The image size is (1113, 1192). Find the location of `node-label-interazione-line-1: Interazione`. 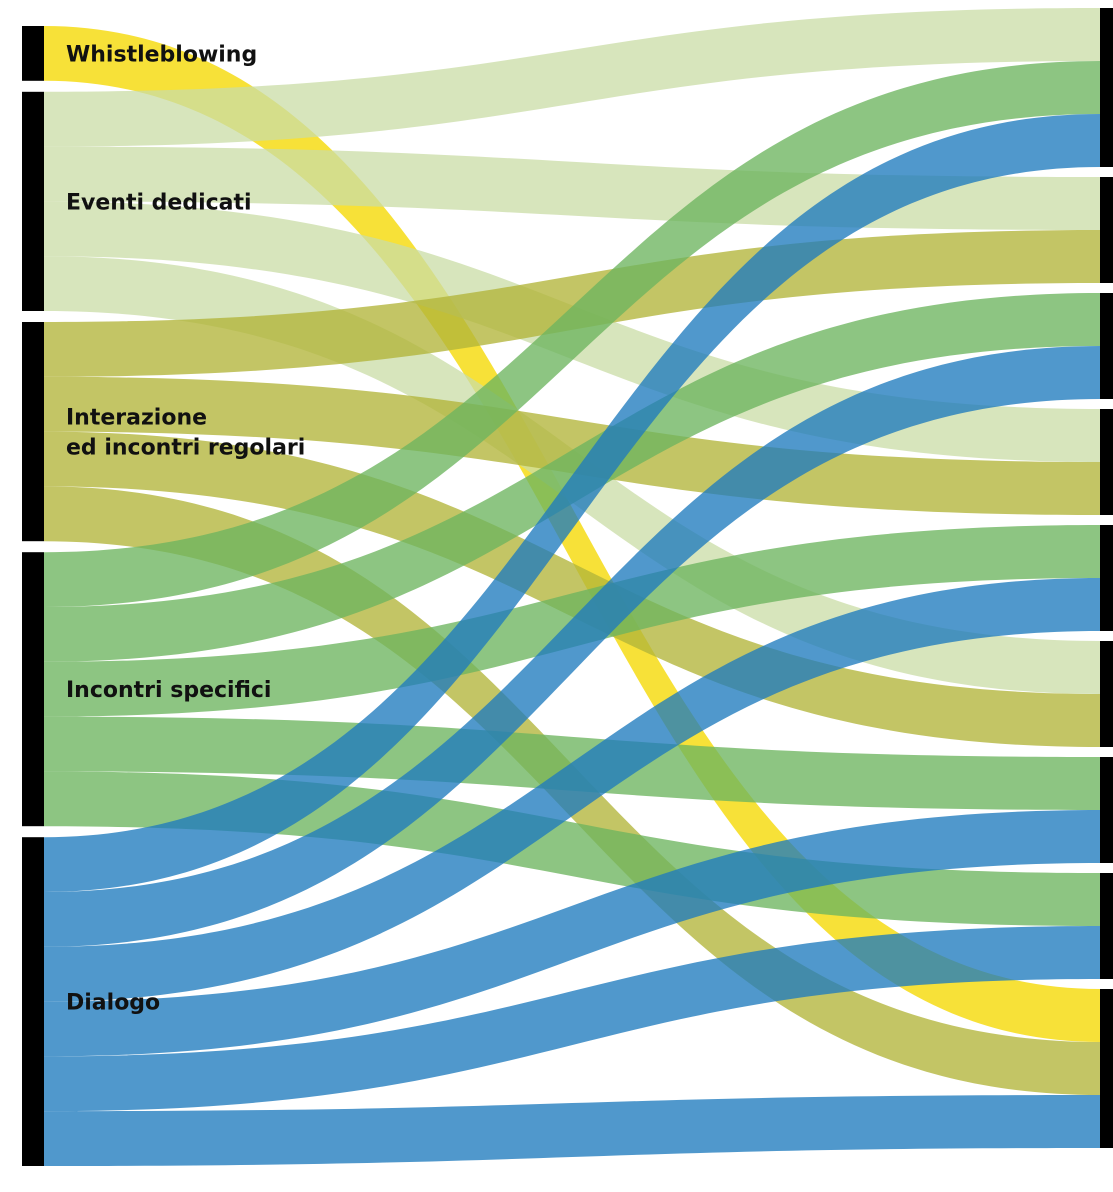

node-label-interazione-line-1: Interazione is located at coordinates (136, 418).